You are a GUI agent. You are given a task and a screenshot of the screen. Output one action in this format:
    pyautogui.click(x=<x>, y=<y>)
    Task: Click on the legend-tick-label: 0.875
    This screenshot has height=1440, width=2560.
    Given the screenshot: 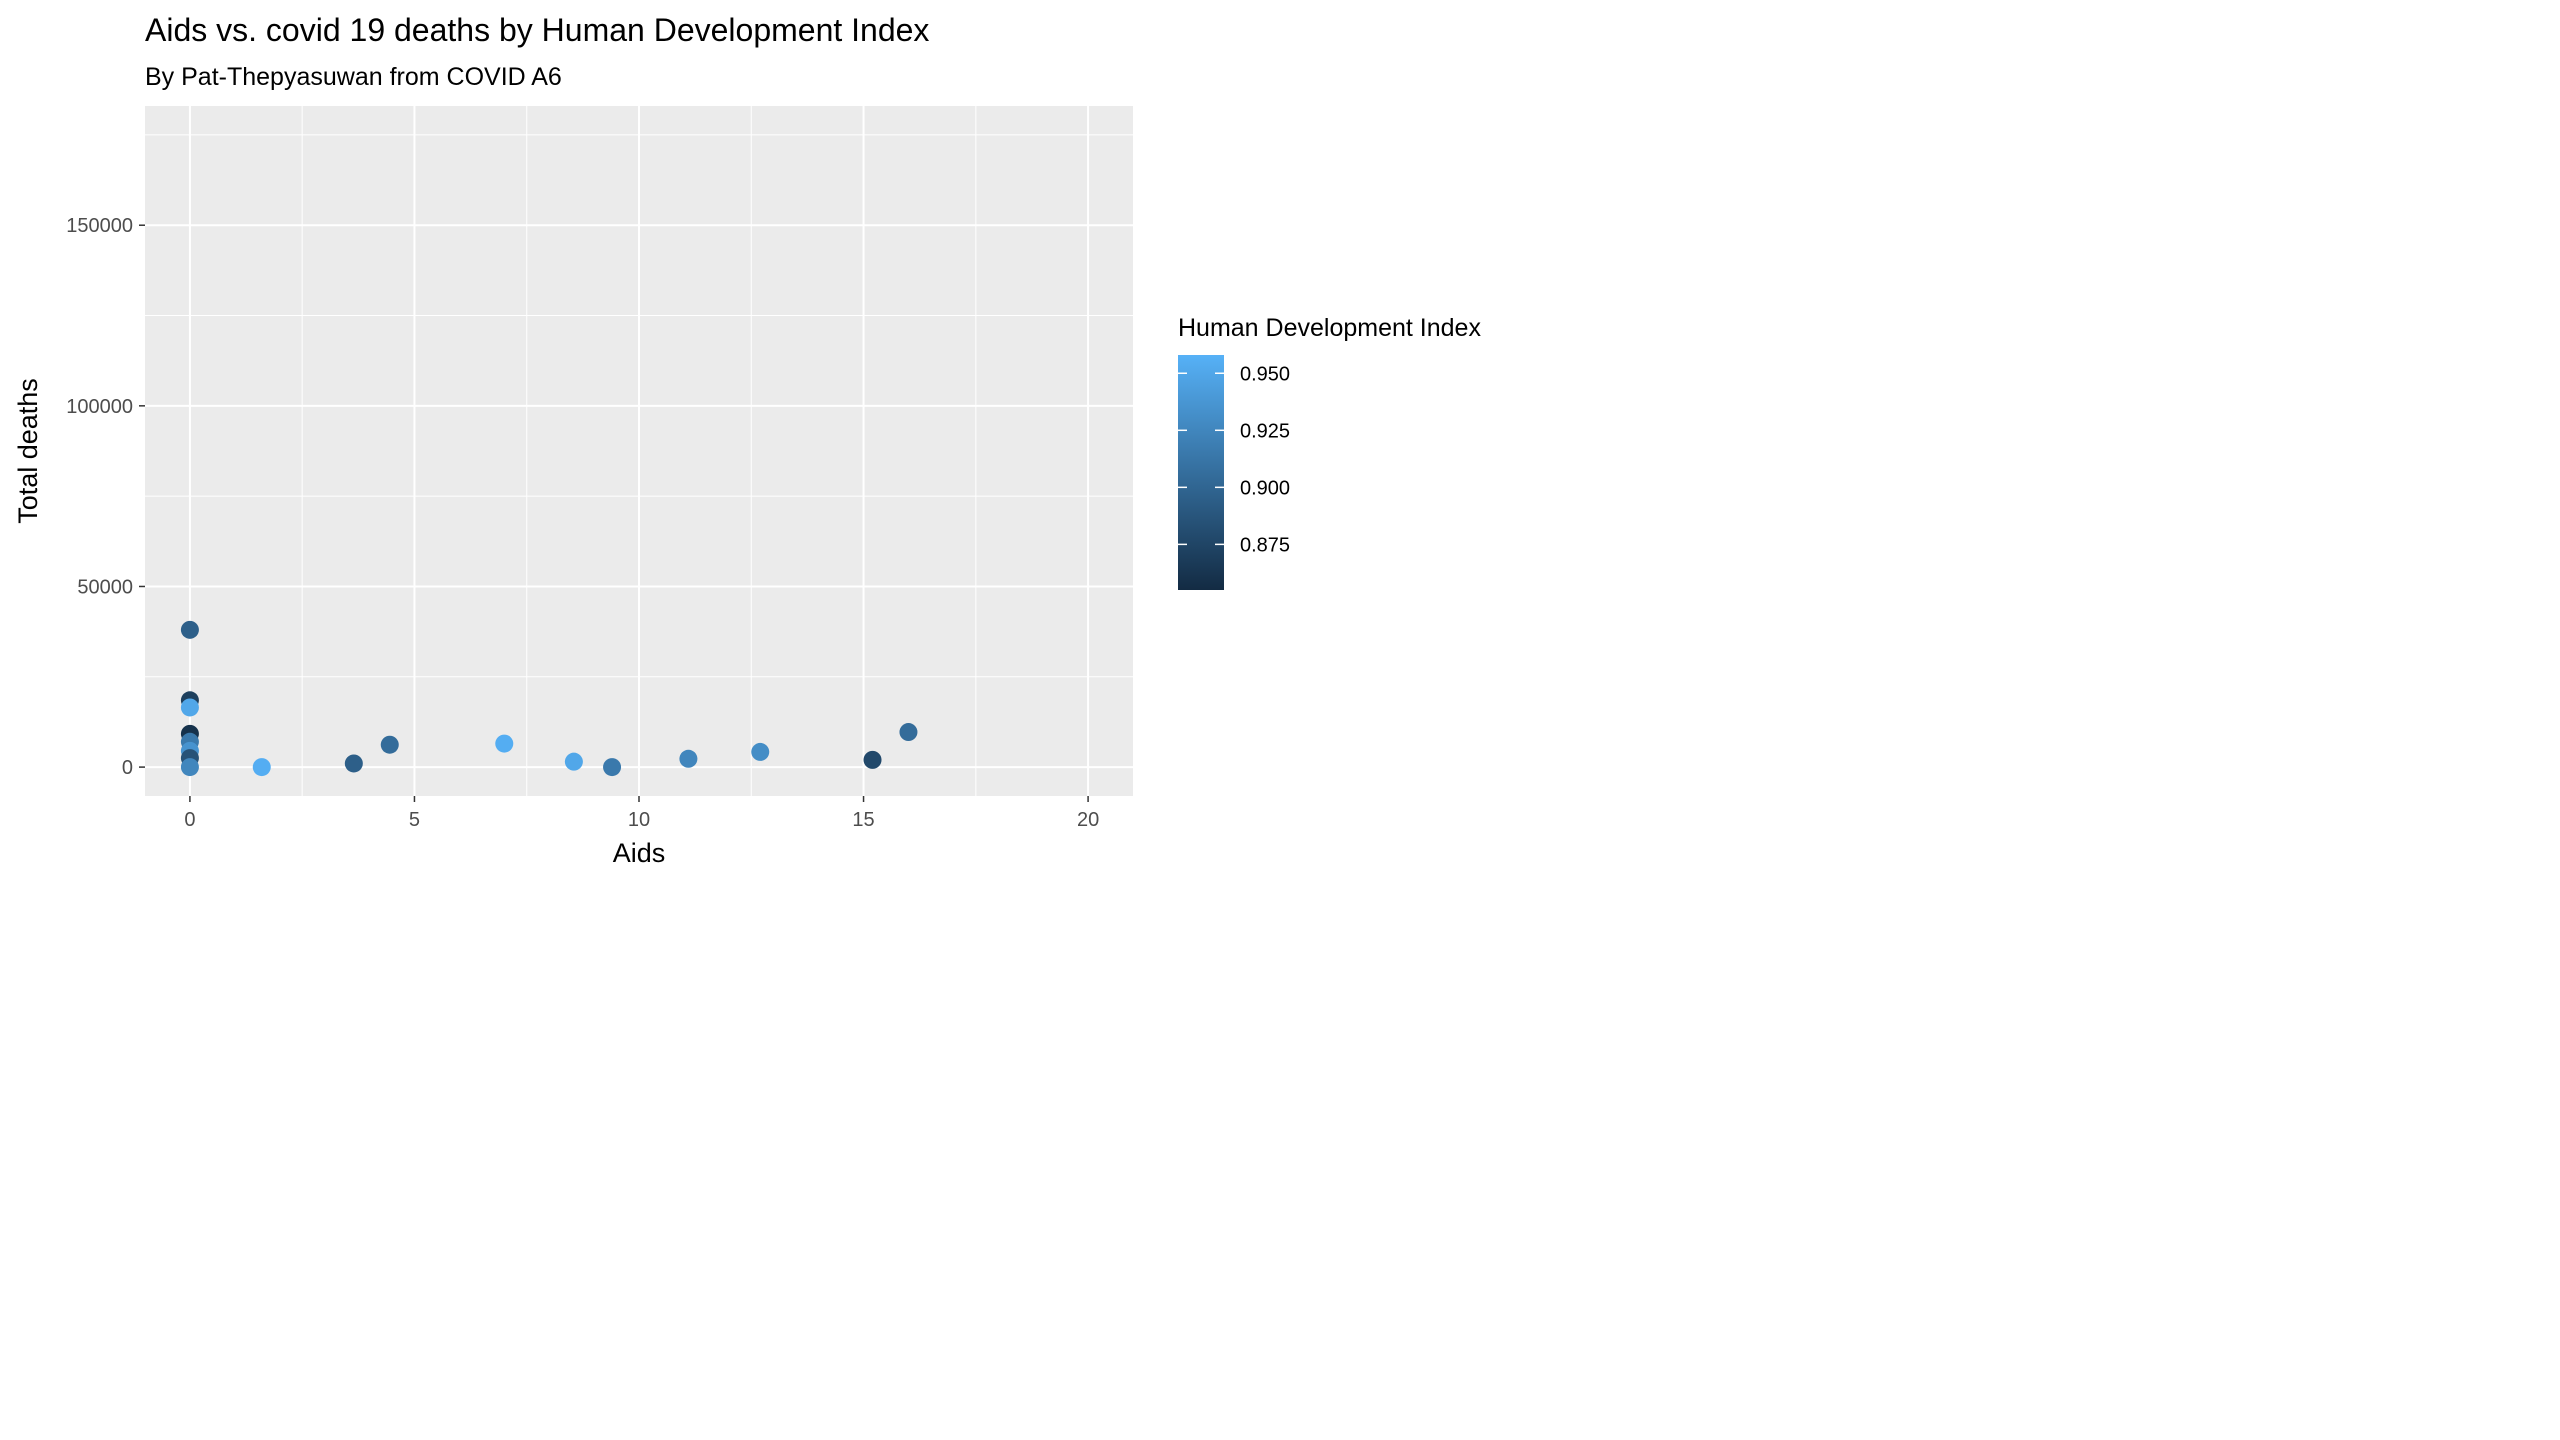 What is the action you would take?
    pyautogui.click(x=1265, y=545)
    